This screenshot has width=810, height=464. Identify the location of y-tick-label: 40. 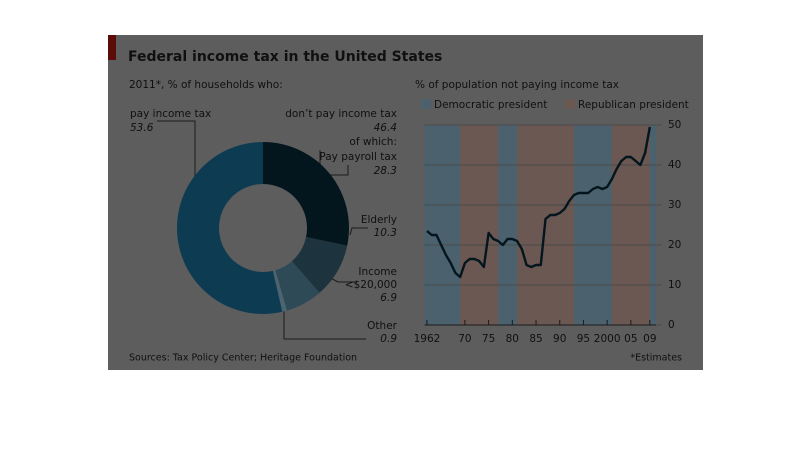
(674, 165).